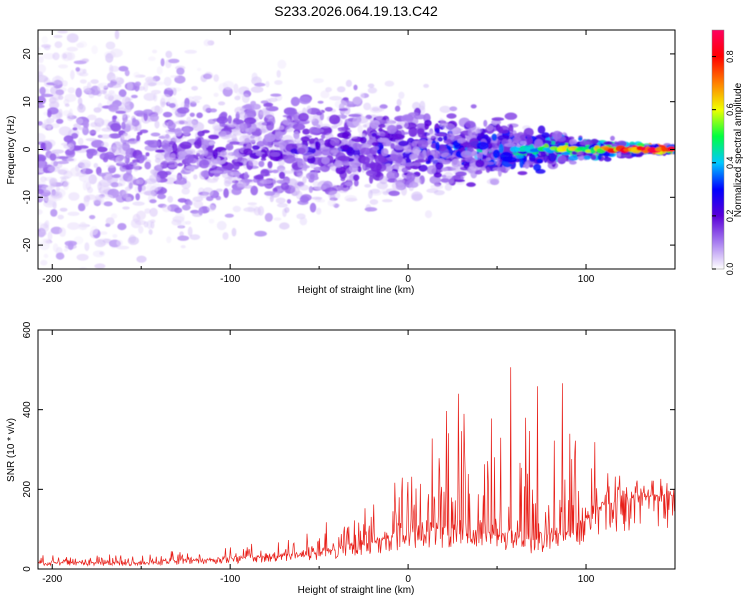 This screenshot has width=750, height=600. Describe the element at coordinates (356, 590) in the screenshot. I see `snr-xlabel: Height of straight line (km)` at that location.